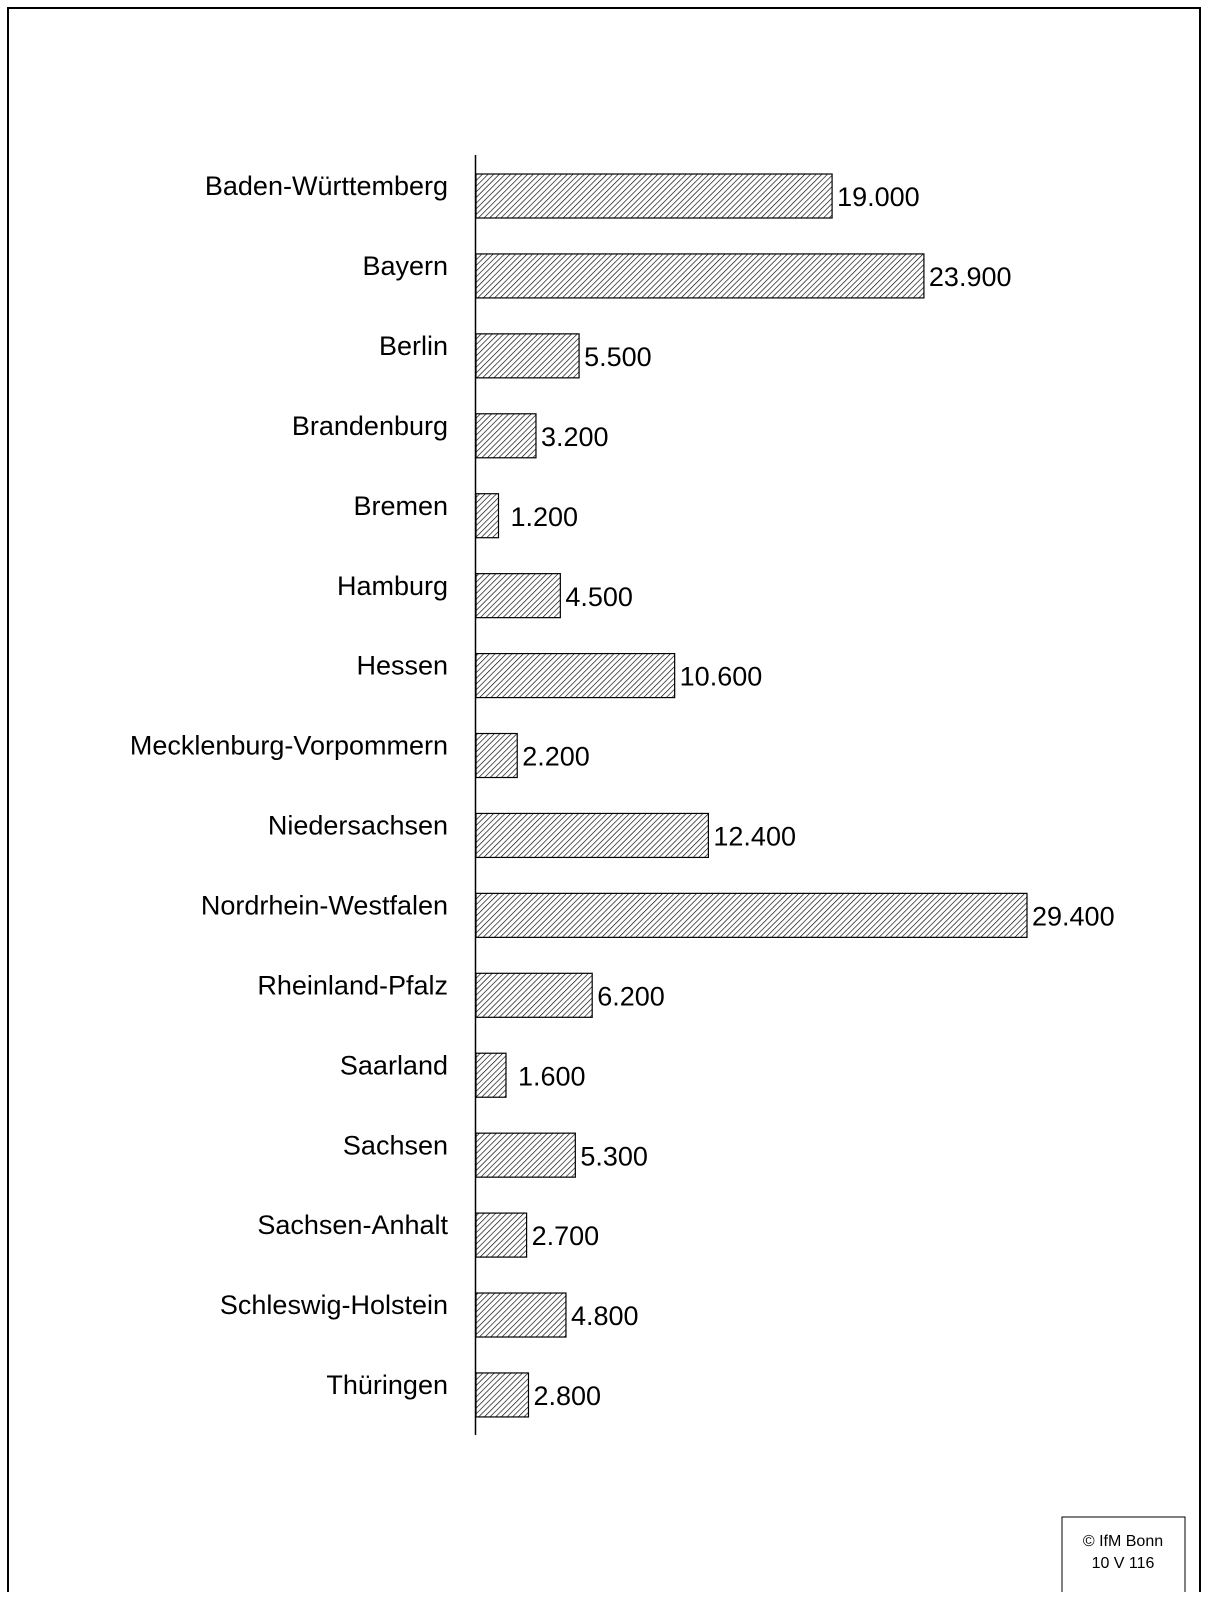 The width and height of the screenshot is (1209, 1597). What do you see at coordinates (413, 346) in the screenshot?
I see `category-label: Berlin` at bounding box center [413, 346].